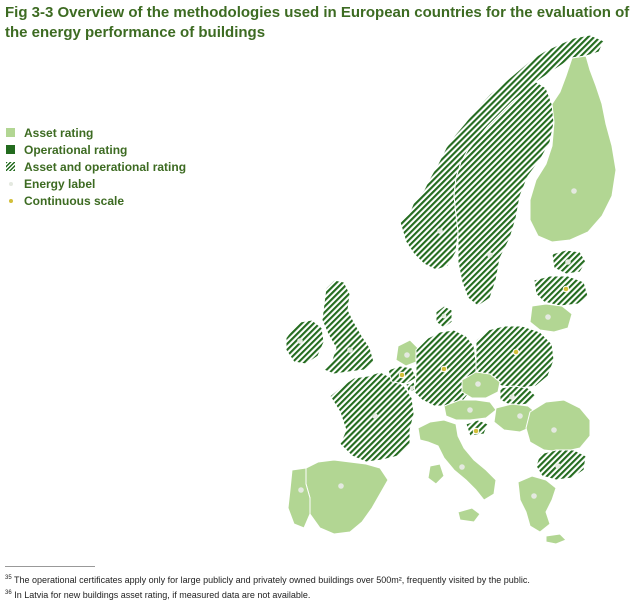 Image resolution: width=638 pixels, height=604 pixels. What do you see at coordinates (558, 426) in the screenshot?
I see `country-romania` at bounding box center [558, 426].